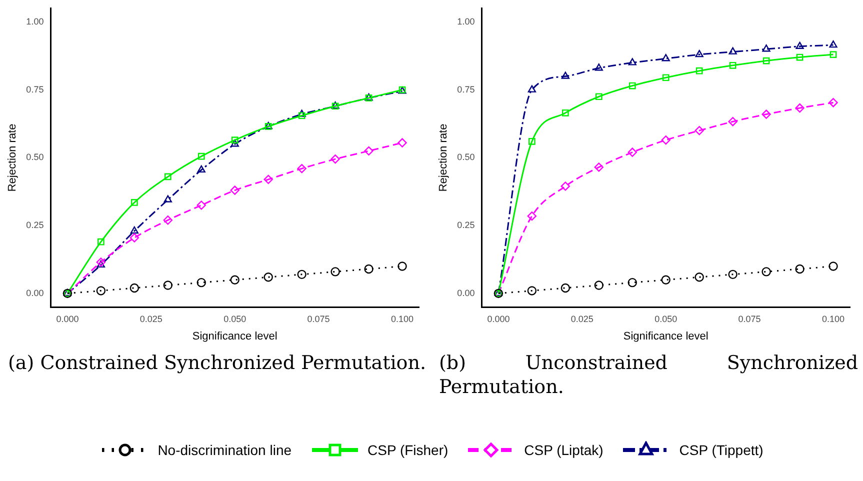  Describe the element at coordinates (648, 375) in the screenshot. I see `text: (b) Unconstrained Synchronized Permutation.` at that location.